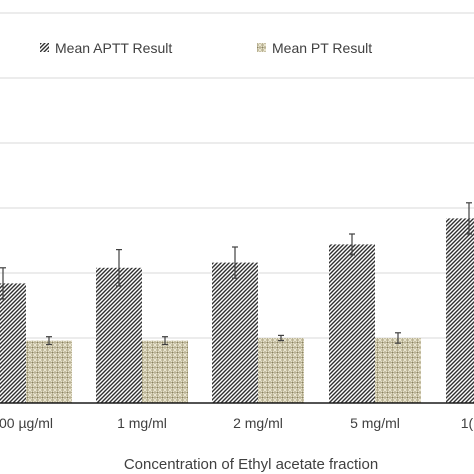 The height and width of the screenshot is (474, 474). I want to click on legend: Mean APTT Result Mean PT Result, so click(206, 48).